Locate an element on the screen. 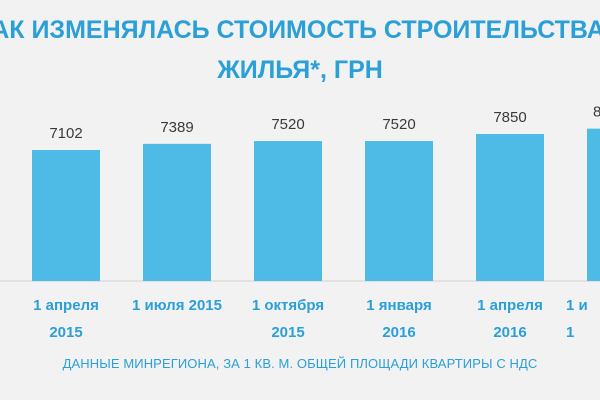 The image size is (600, 400). chart-title-line2: ЖИЛЬЯ*, ГРН is located at coordinates (300, 70).